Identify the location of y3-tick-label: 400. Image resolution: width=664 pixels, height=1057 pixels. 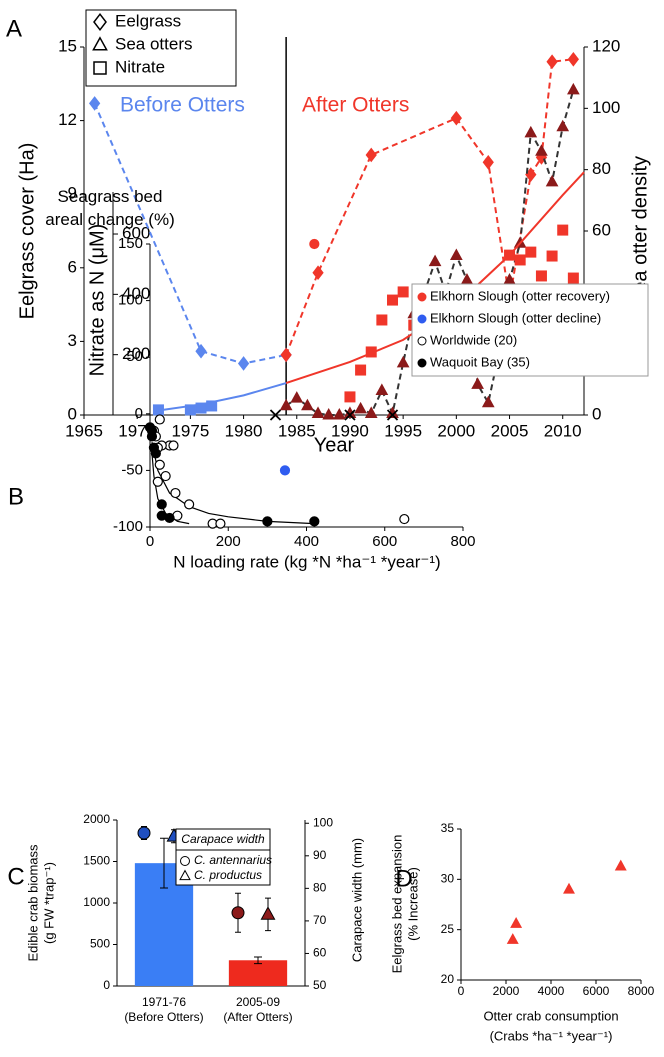
(136, 293).